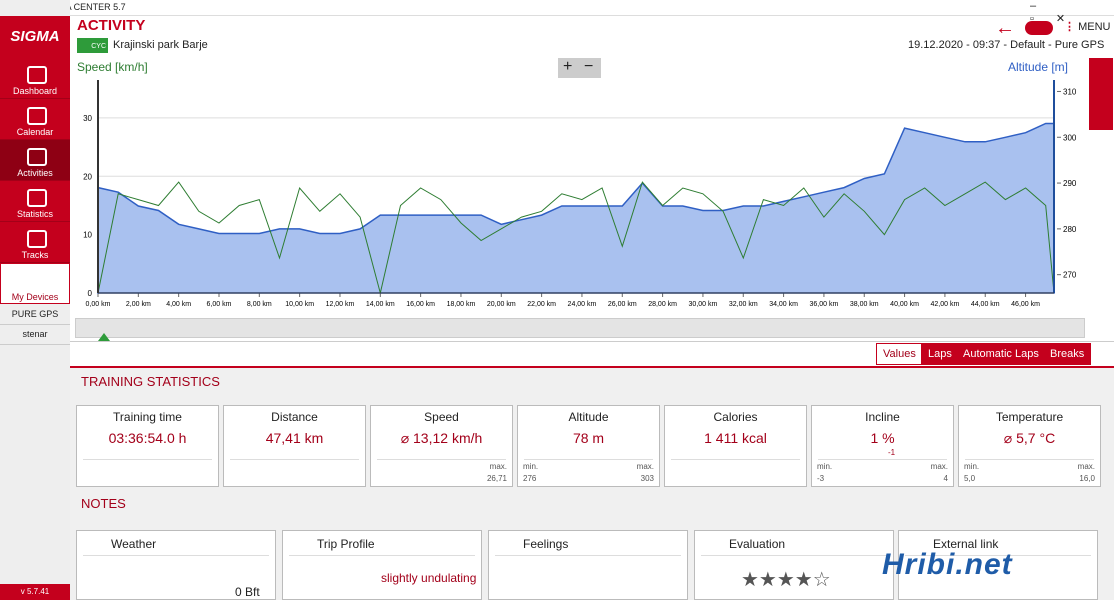  What do you see at coordinates (1001, 354) in the screenshot?
I see `tab: Automatic Laps` at bounding box center [1001, 354].